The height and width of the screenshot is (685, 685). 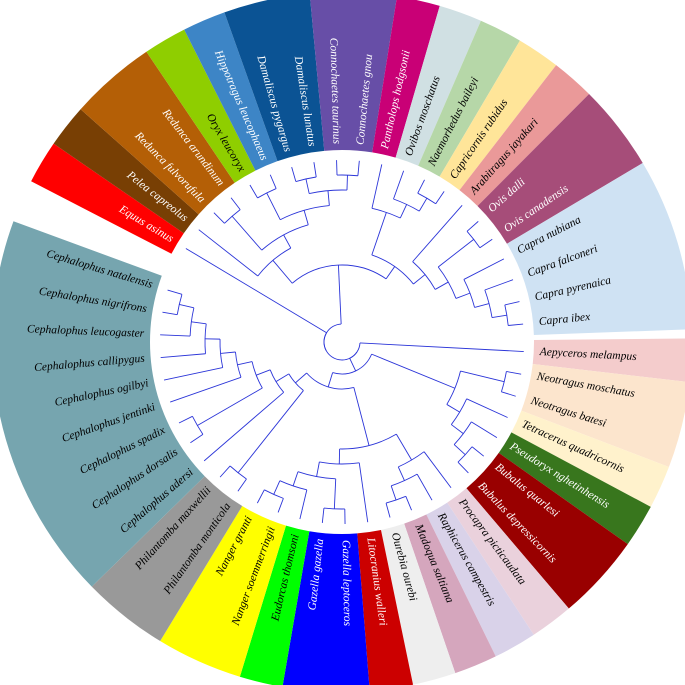 I want to click on species-label: Connochaetes taurinus, so click(x=334, y=91).